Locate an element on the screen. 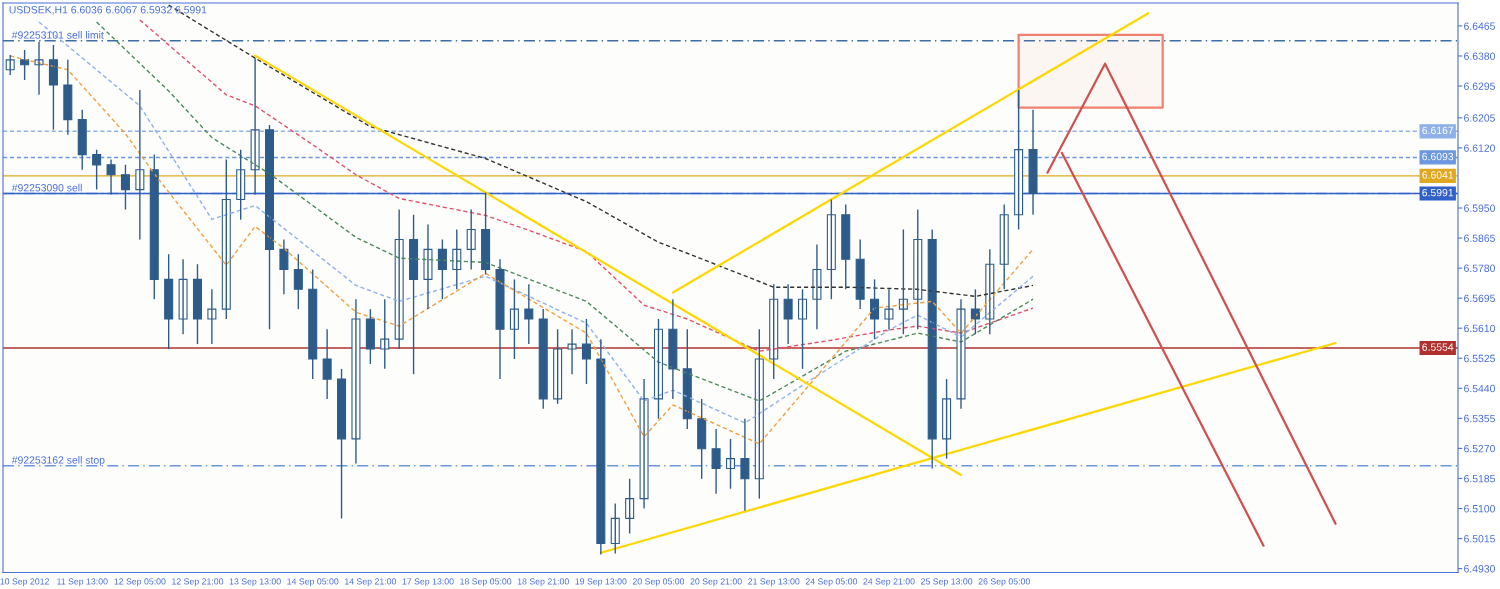 This screenshot has height=589, width=1500. y-tick-label: 6.6465 is located at coordinates (1479, 26).